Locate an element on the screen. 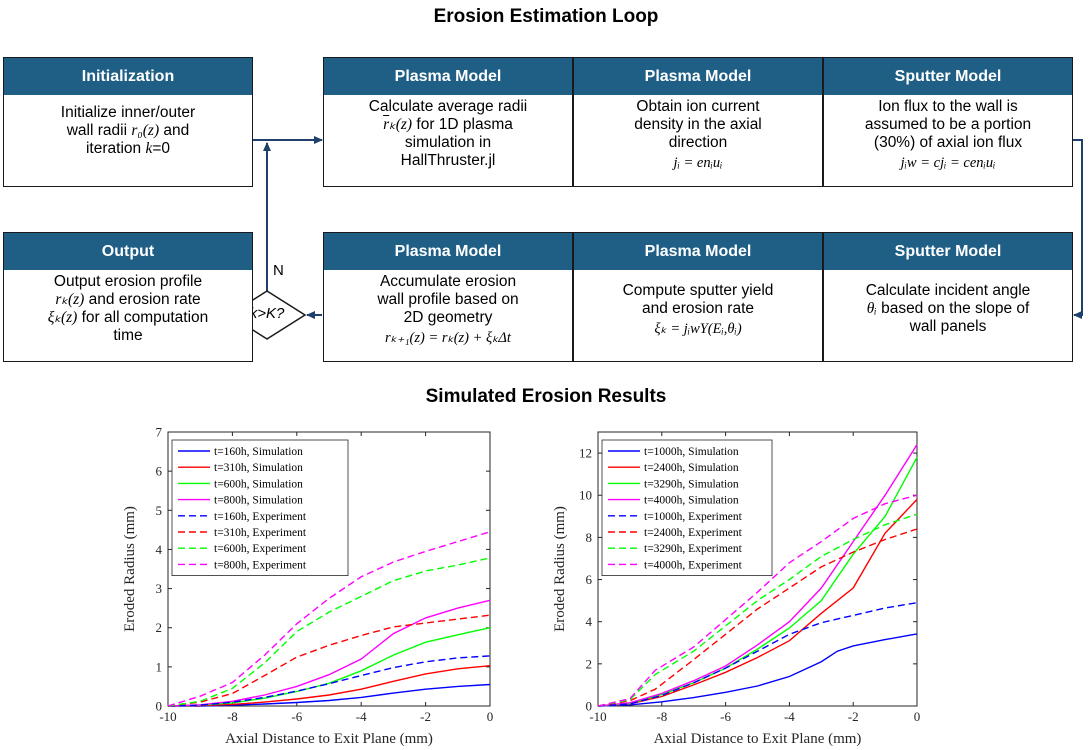 This screenshot has width=1092, height=750. box-text: simulation in is located at coordinates (448, 142).